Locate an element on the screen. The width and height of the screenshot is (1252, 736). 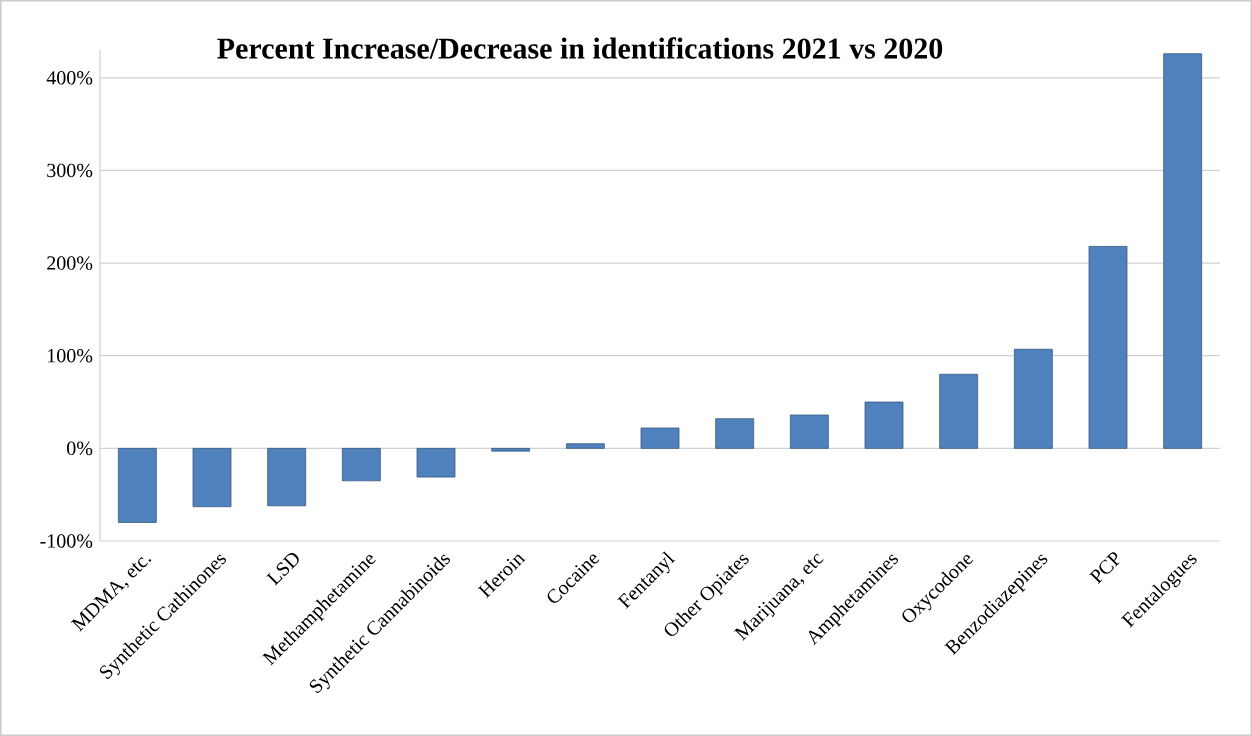
y-tick-label: 200% is located at coordinates (70, 263).